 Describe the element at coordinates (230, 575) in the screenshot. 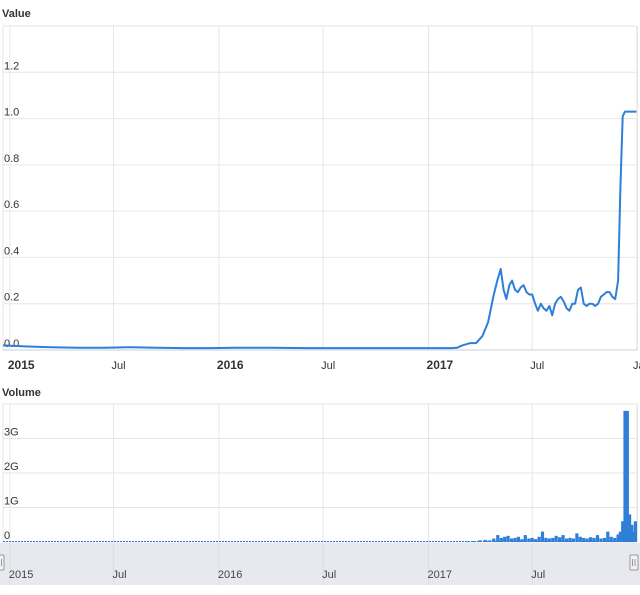

I see `navigator-tick-label: 2016` at that location.